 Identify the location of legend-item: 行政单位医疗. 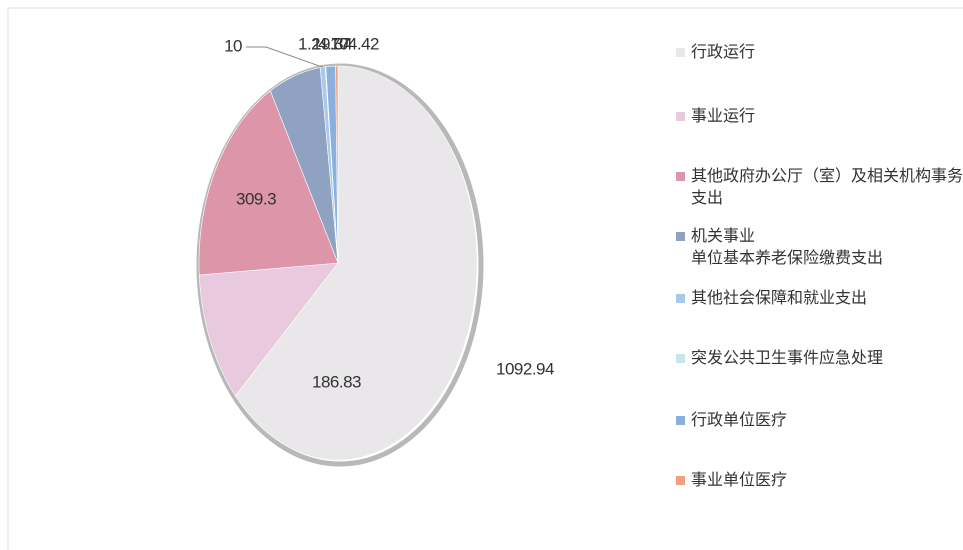
(731, 420).